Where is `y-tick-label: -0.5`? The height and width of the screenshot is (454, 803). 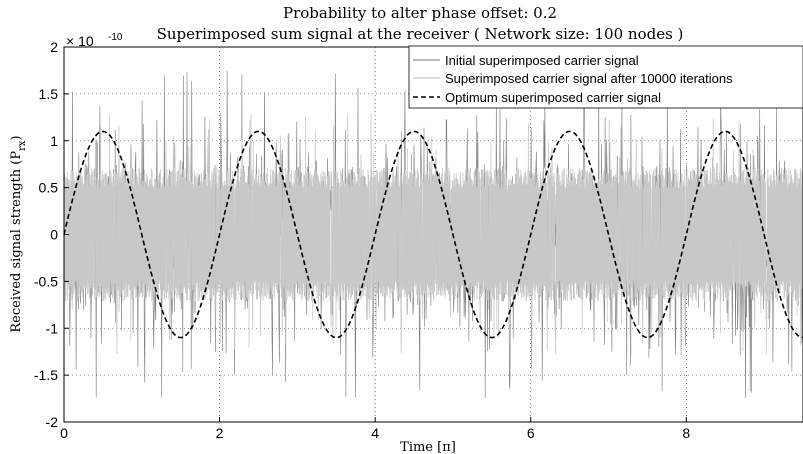 y-tick-label: -0.5 is located at coordinates (46, 281).